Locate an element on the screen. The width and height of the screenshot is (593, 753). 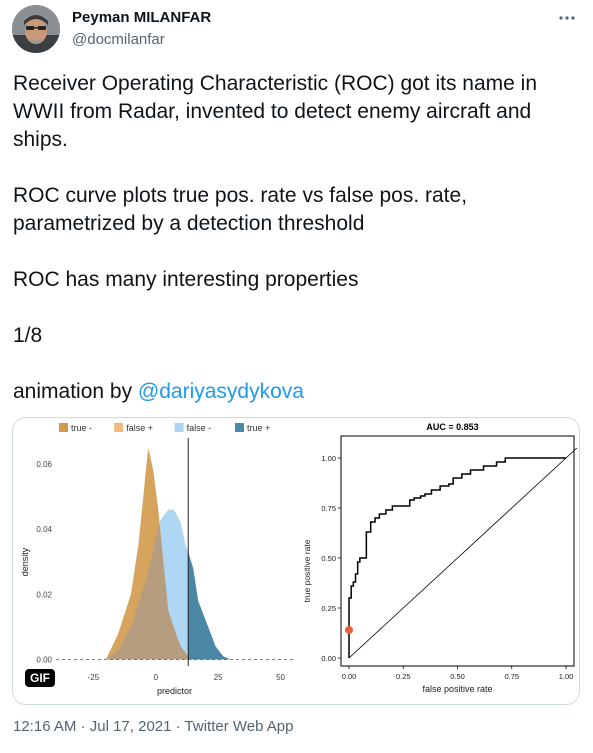
legend-label: true - is located at coordinates (81, 428).